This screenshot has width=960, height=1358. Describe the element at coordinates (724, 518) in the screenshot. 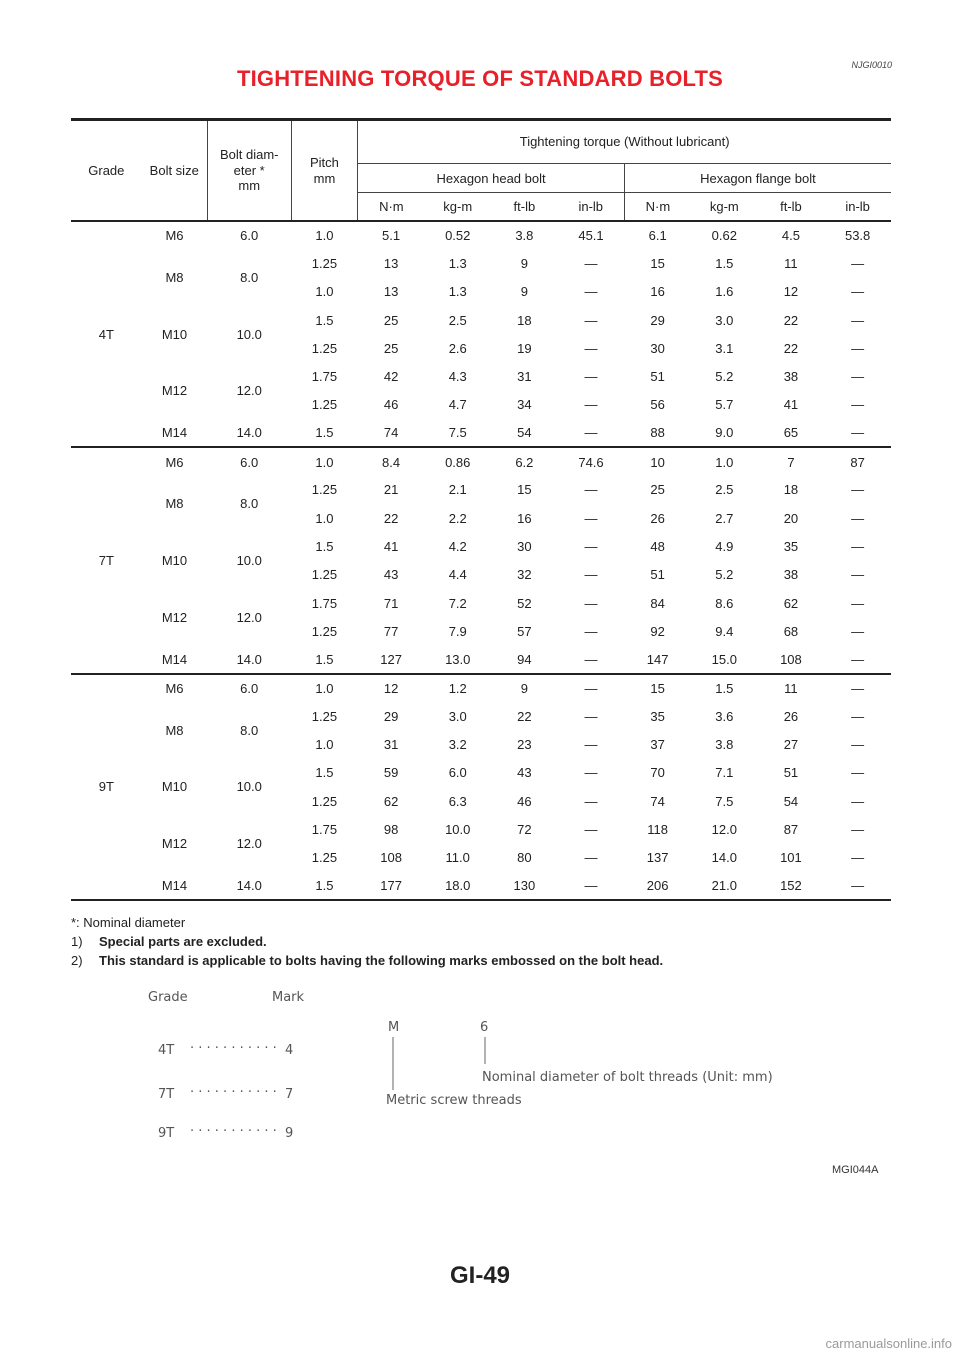

I see `torque-value-cell: 2.7` at that location.